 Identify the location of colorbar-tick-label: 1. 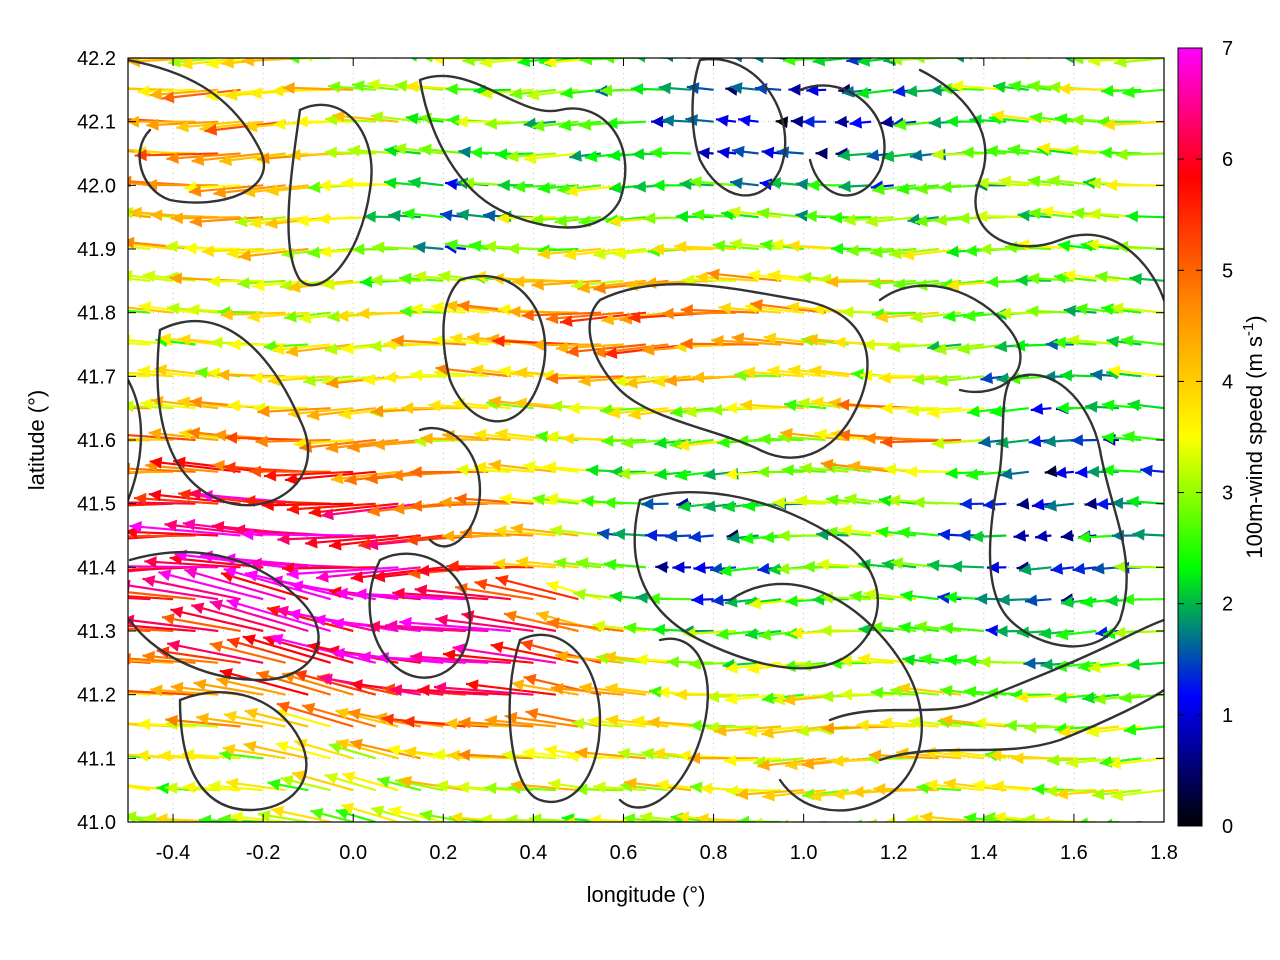
(1227, 716).